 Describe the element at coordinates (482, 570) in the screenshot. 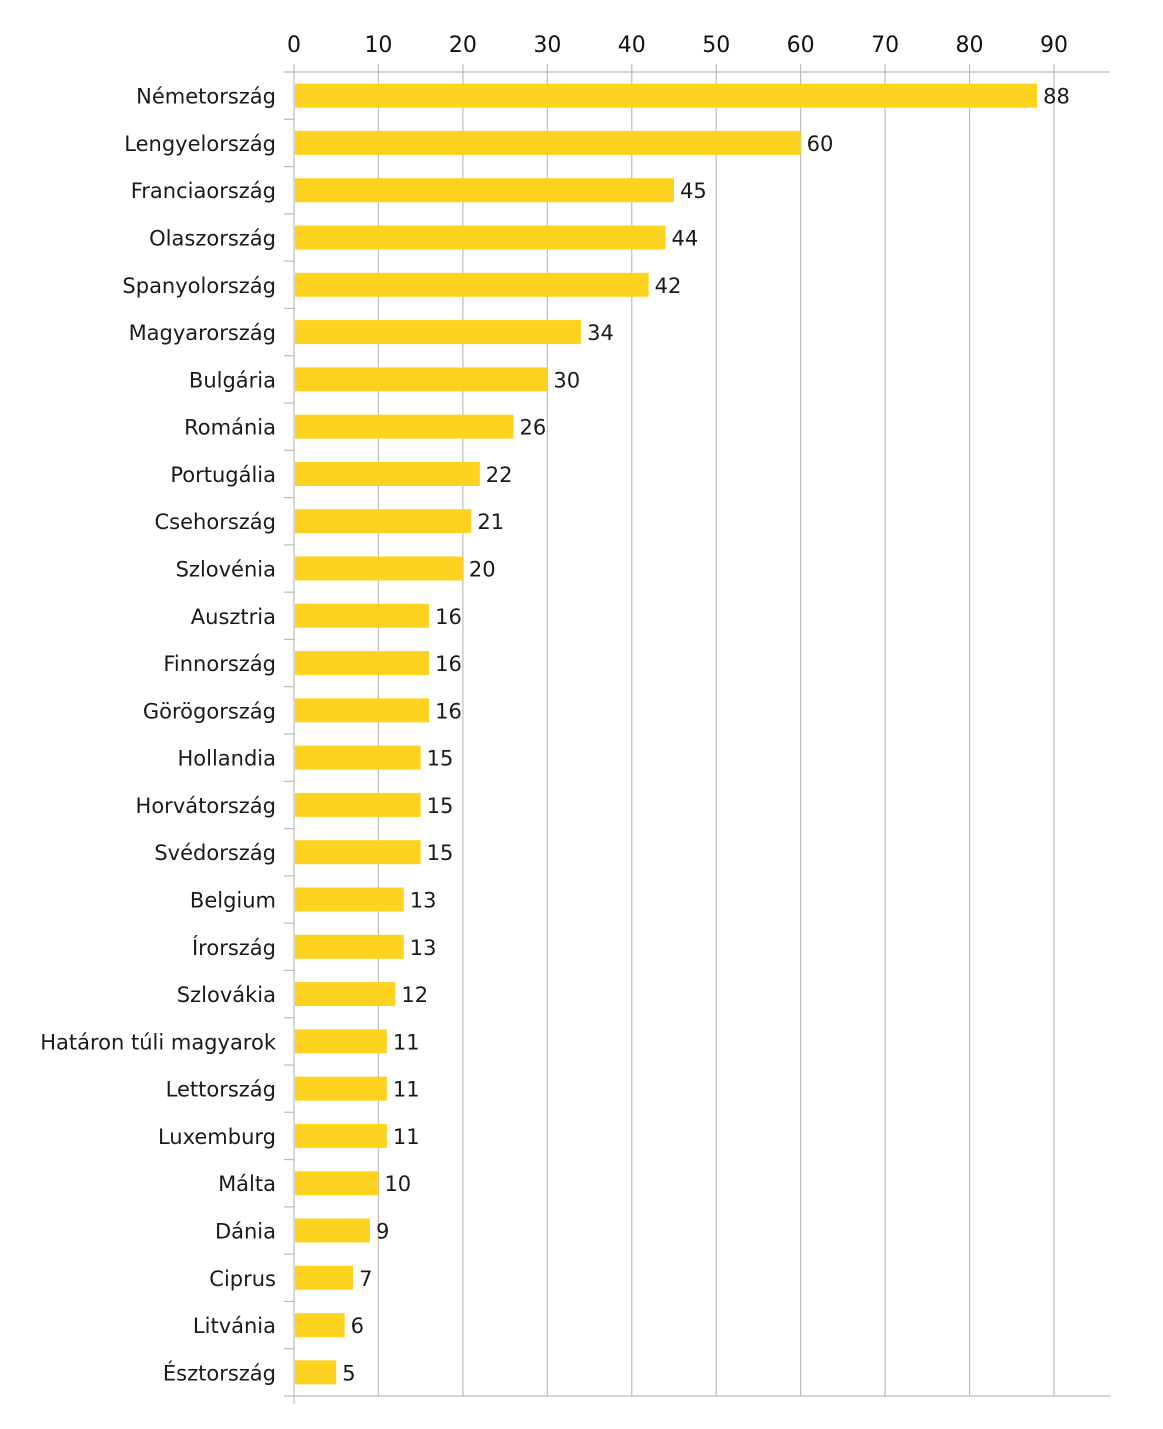

I see `value-label: 20` at that location.